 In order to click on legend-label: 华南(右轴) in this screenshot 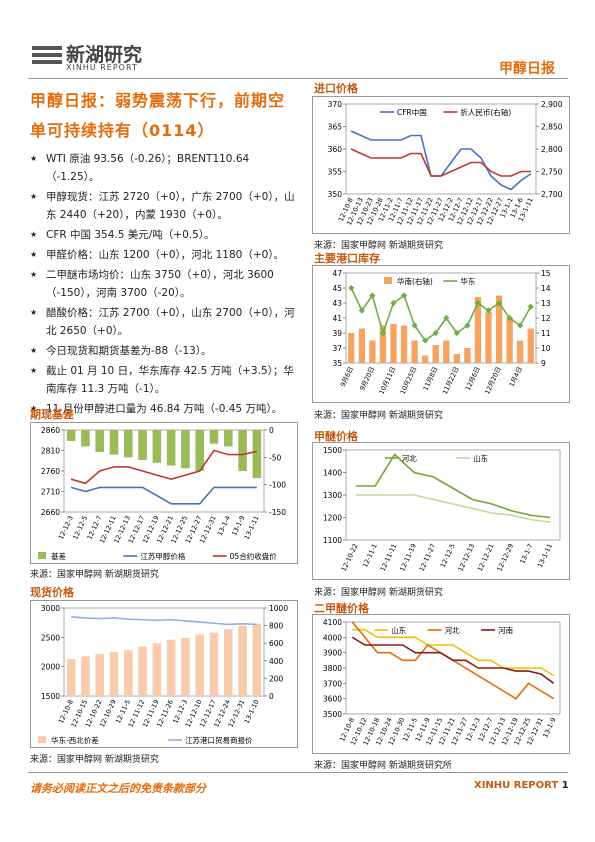, I will do `click(415, 281)`.